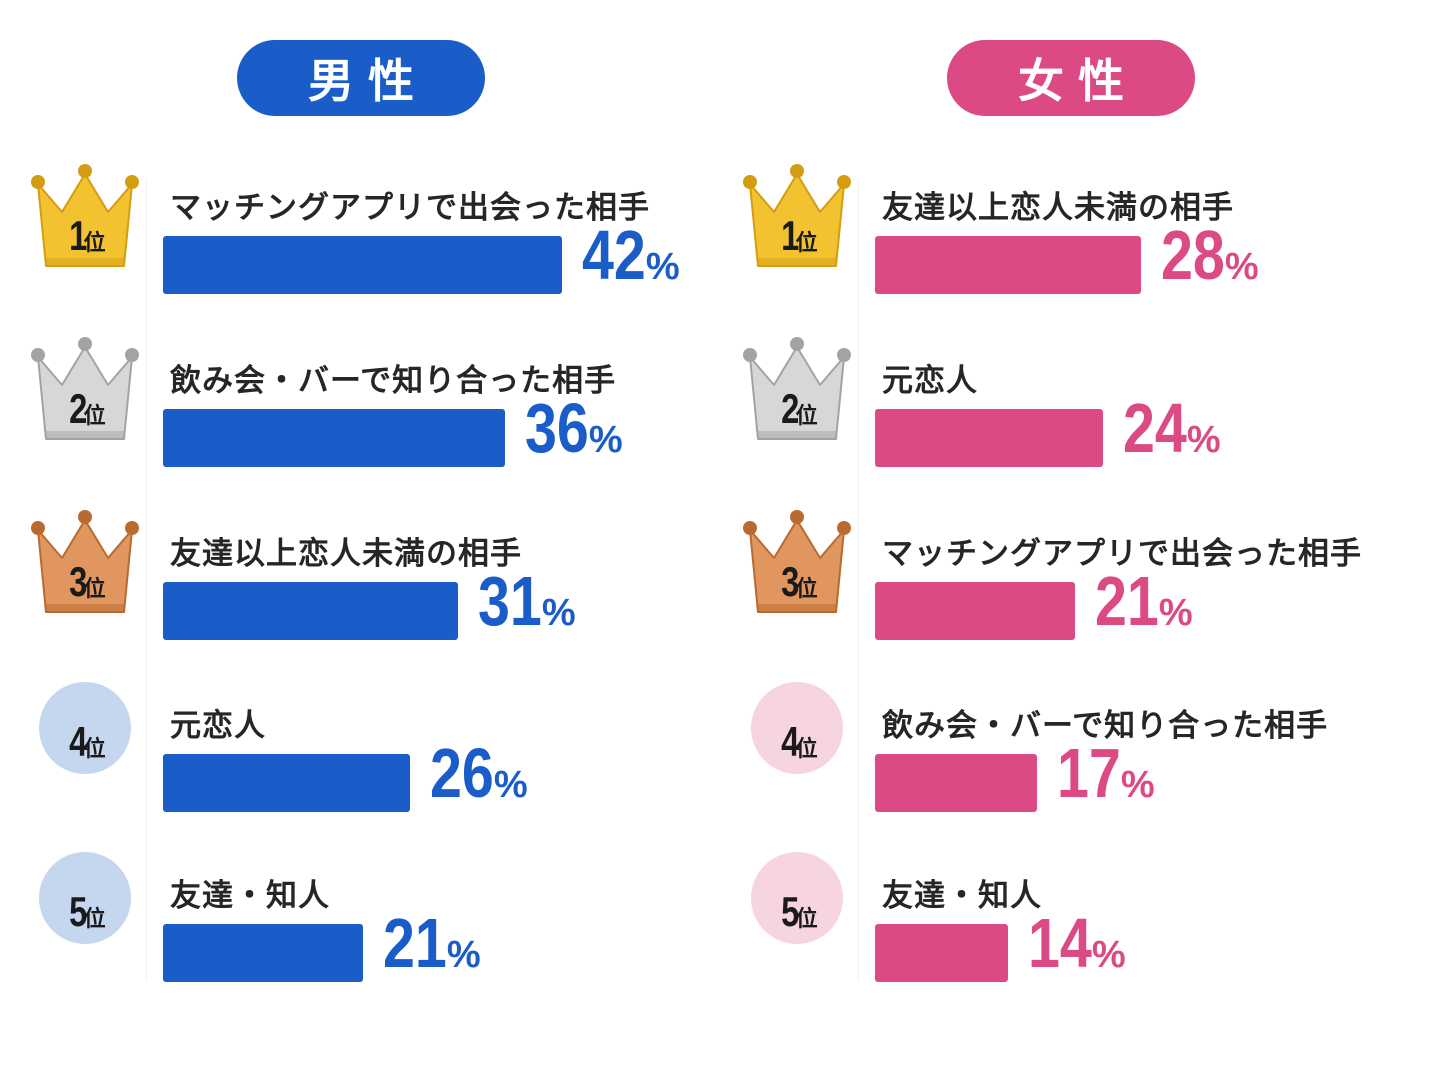 The width and height of the screenshot is (1448, 1086). I want to click on value-label: 26%, so click(479, 773).